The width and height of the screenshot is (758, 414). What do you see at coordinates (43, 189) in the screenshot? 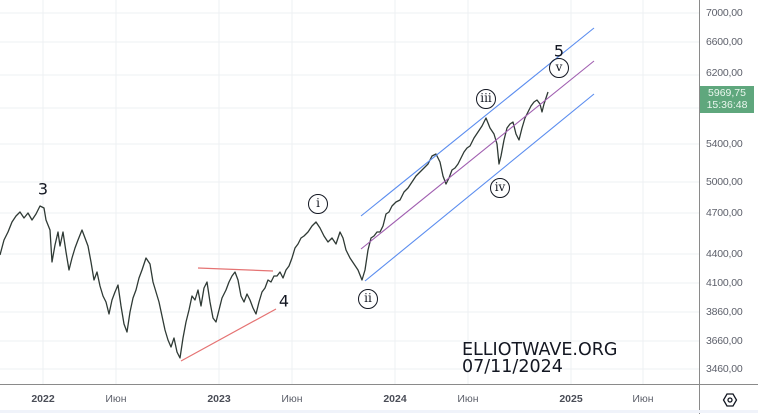
I see `wave-label-3: 3` at bounding box center [43, 189].